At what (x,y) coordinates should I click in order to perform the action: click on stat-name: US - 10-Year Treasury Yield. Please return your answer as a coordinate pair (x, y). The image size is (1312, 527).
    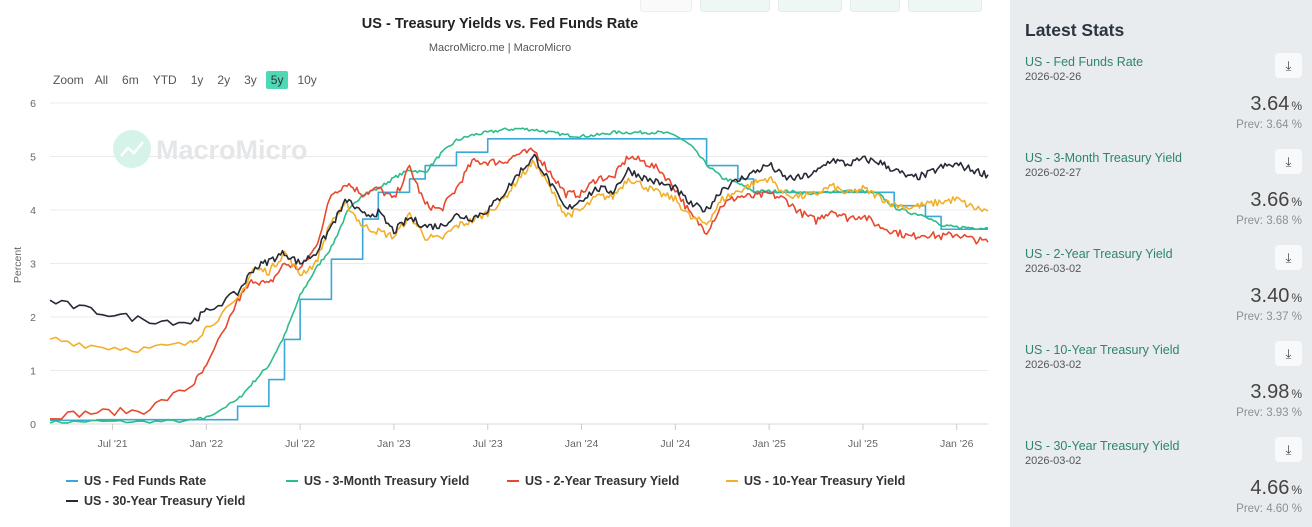
    Looking at the image, I should click on (1102, 350).